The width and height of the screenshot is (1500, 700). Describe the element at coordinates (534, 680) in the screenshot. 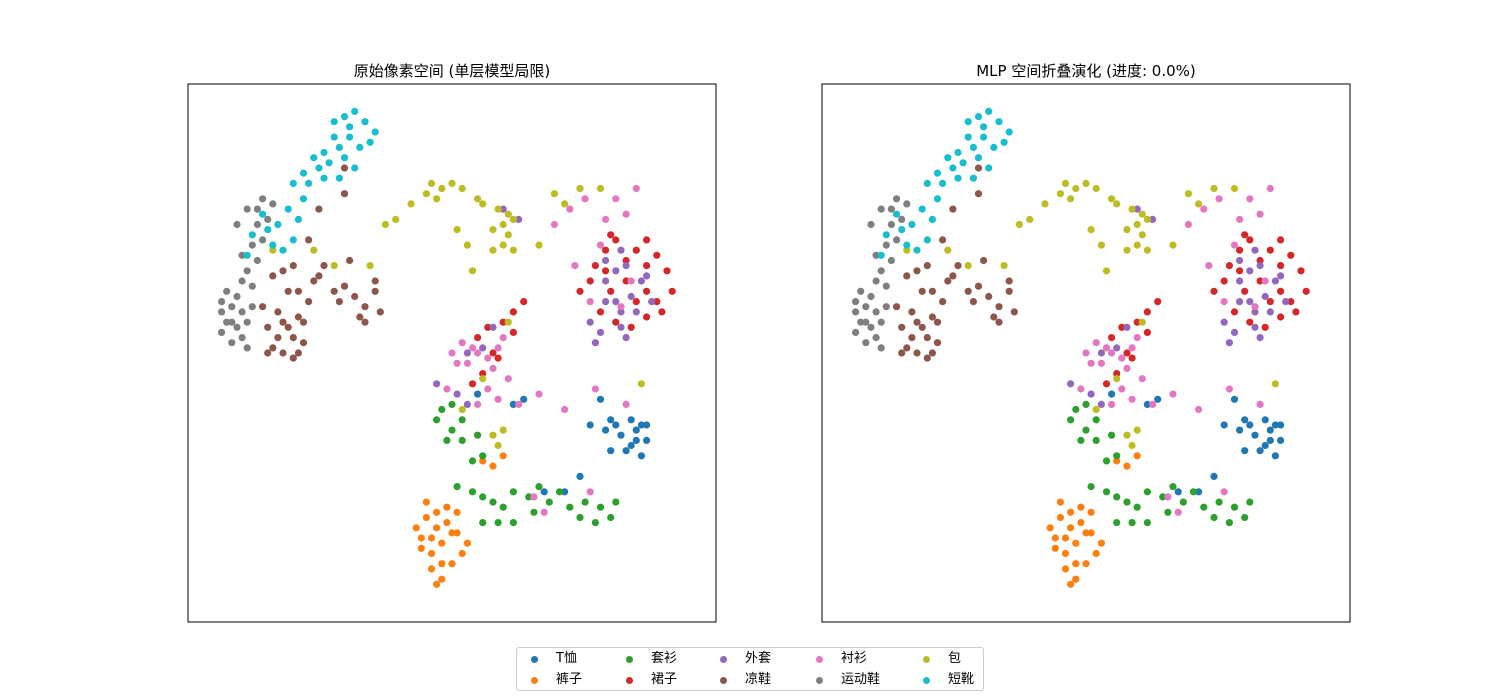

I see `legend-marker-trousers` at that location.